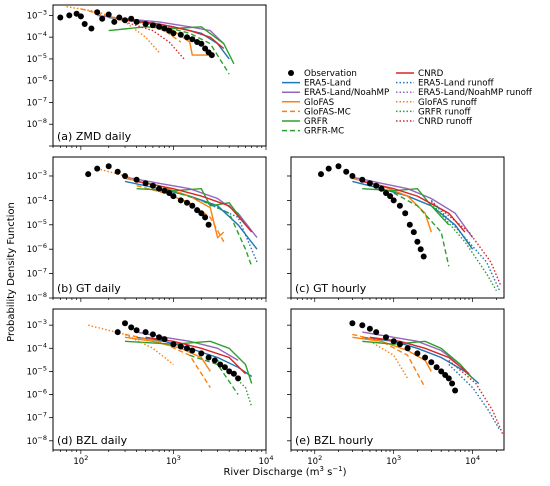 The image size is (550, 486). Describe the element at coordinates (445, 84) in the screenshot. I see `legend-item: ERA5-Land runoff` at that location.